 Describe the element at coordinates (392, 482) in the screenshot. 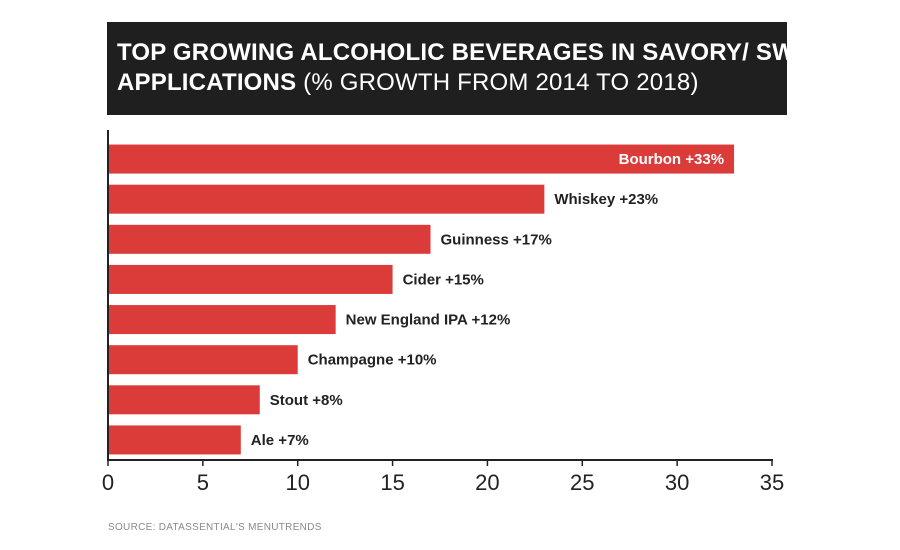

I see `x-tick-label: 15` at that location.